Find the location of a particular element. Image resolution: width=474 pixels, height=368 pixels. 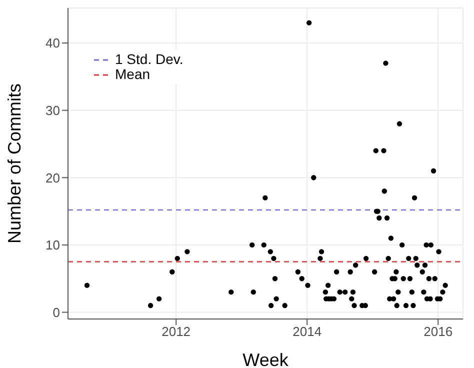

x-tick-label: 2016 is located at coordinates (438, 332).